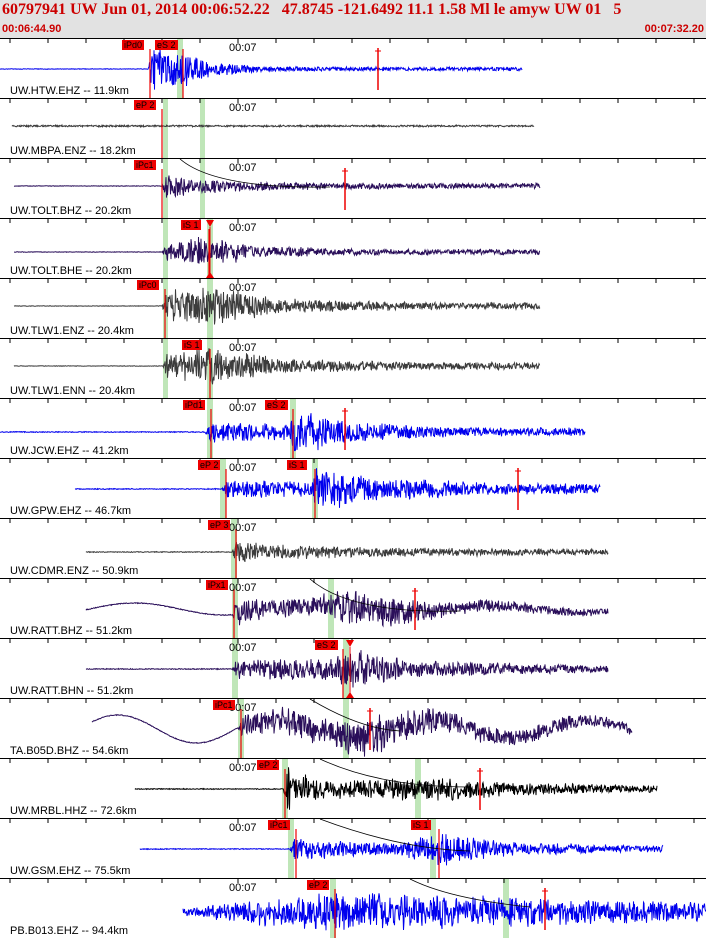 The image size is (706, 938). I want to click on station-channel-label: TA.B05D.BHZ -- 54.6km, so click(69, 751).